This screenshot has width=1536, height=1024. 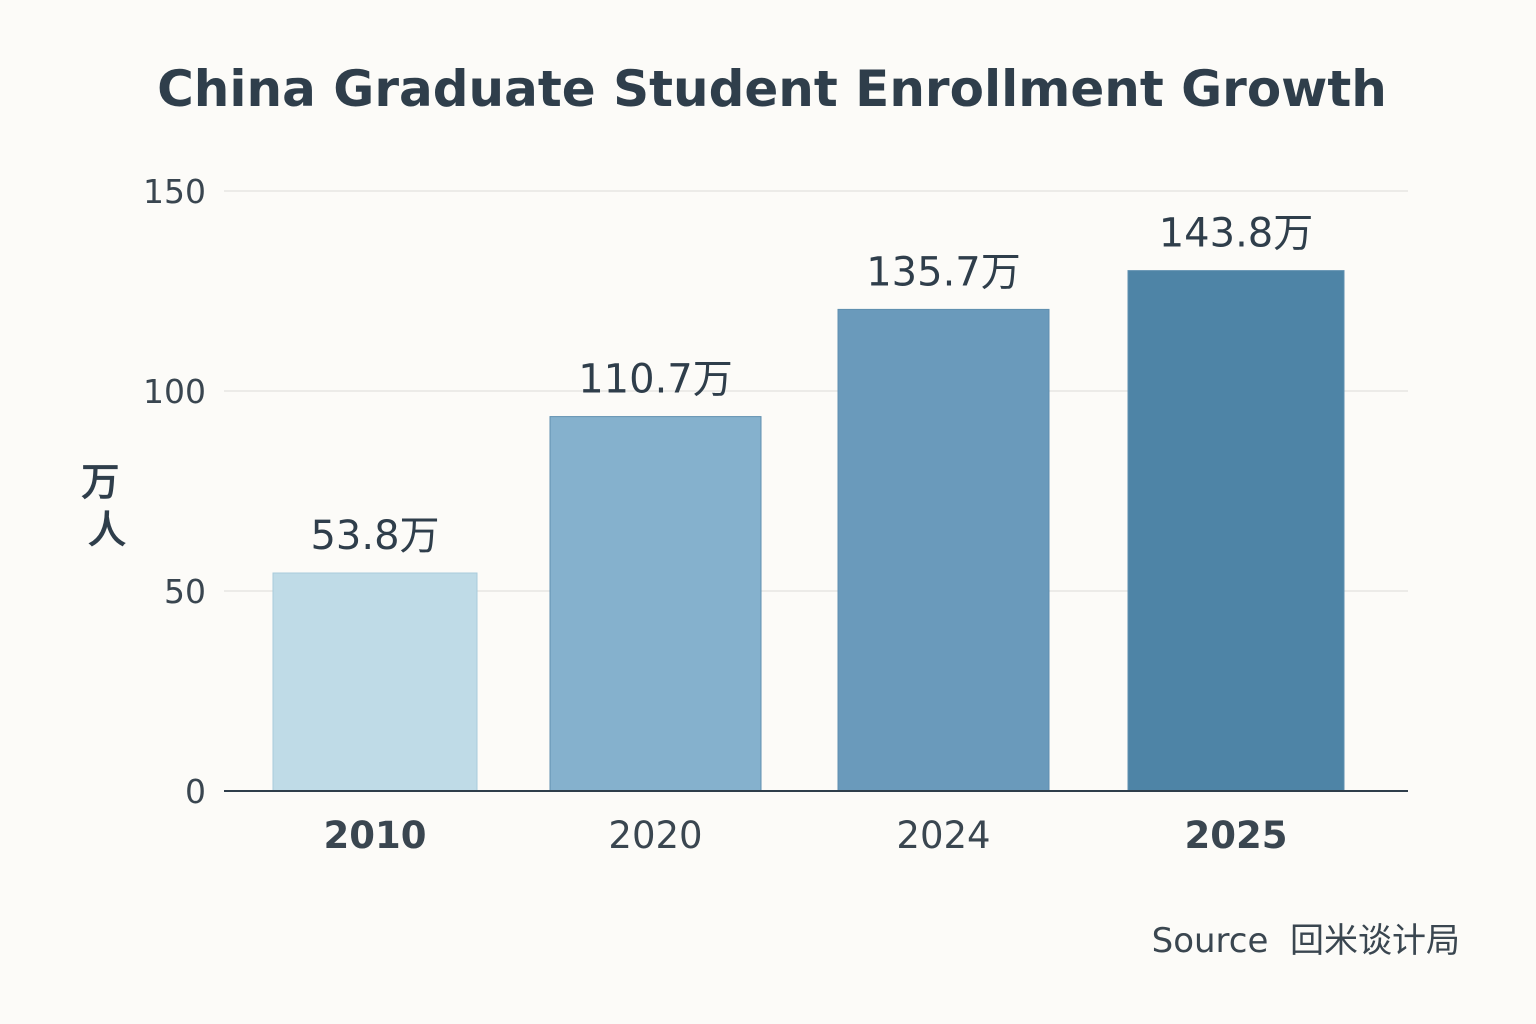 I want to click on data-label-2024: 135.7万, so click(x=943, y=272).